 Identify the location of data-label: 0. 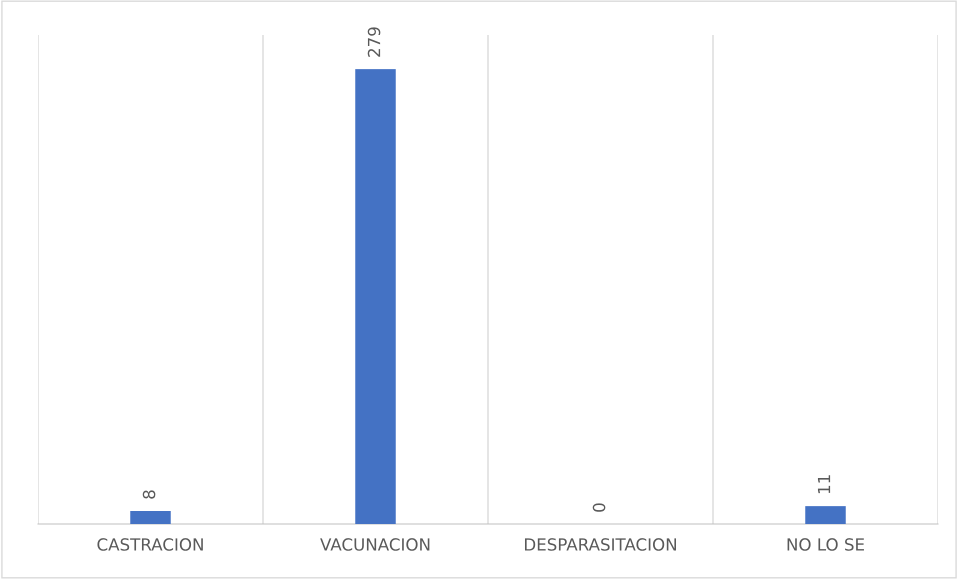
(599, 507).